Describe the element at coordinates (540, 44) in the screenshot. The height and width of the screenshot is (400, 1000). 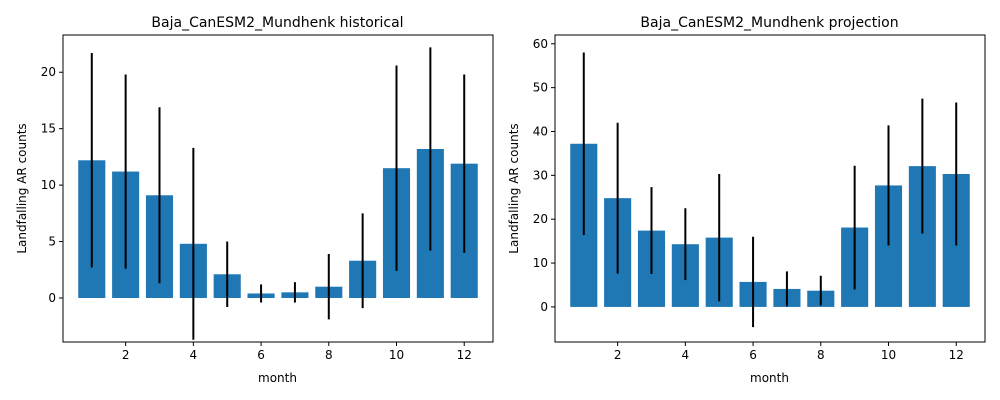
I see `y-tick-label: 60` at that location.